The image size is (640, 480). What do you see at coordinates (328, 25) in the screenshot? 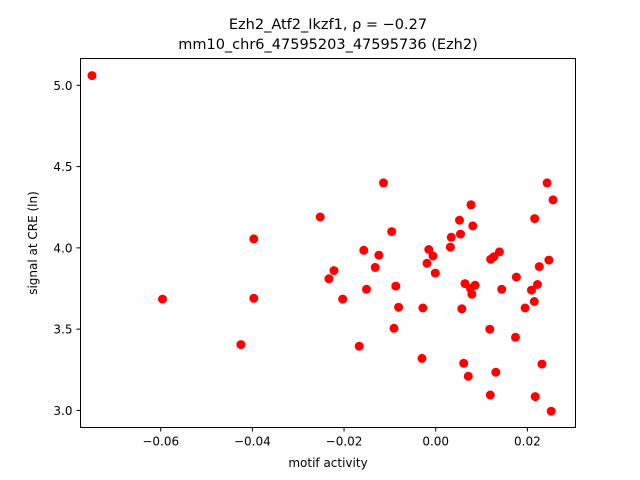
I see `chart-title-line1: Ezh2_Atf2_Ikzf1, ρ = −0.27` at bounding box center [328, 25].